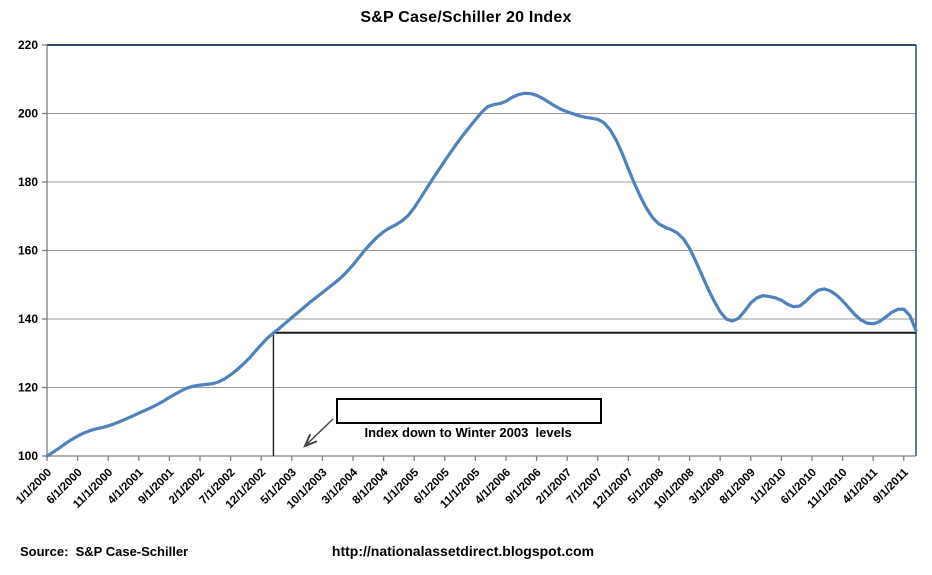 Image resolution: width=932 pixels, height=575 pixels. What do you see at coordinates (468, 432) in the screenshot?
I see `annotation-text: Index down to Winter 2003 levels` at bounding box center [468, 432].